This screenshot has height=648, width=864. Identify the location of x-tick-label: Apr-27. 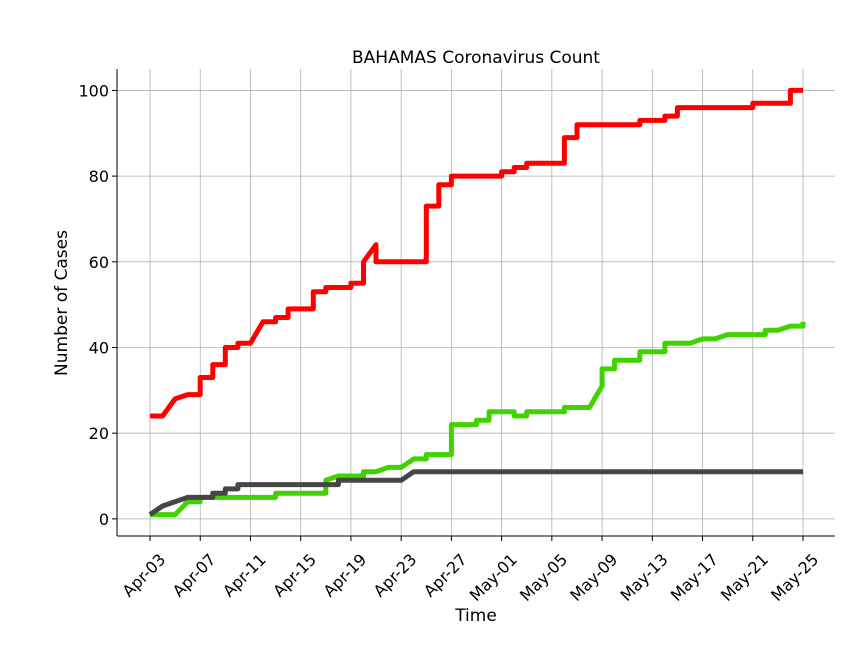
(445, 575).